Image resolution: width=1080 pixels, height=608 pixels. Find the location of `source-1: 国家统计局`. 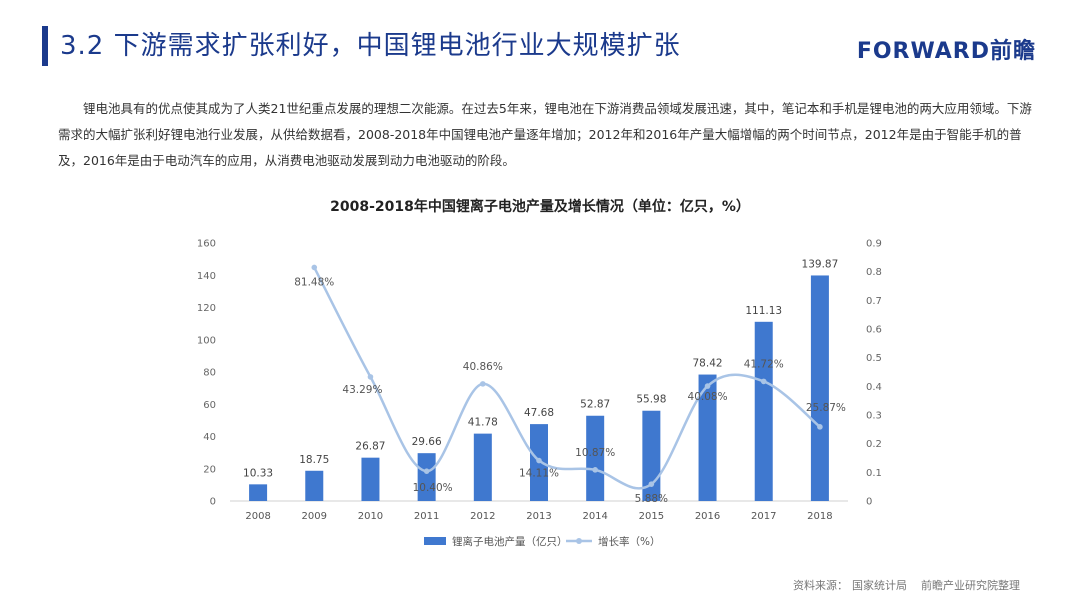

source-1: 国家统计局 is located at coordinates (879, 585).